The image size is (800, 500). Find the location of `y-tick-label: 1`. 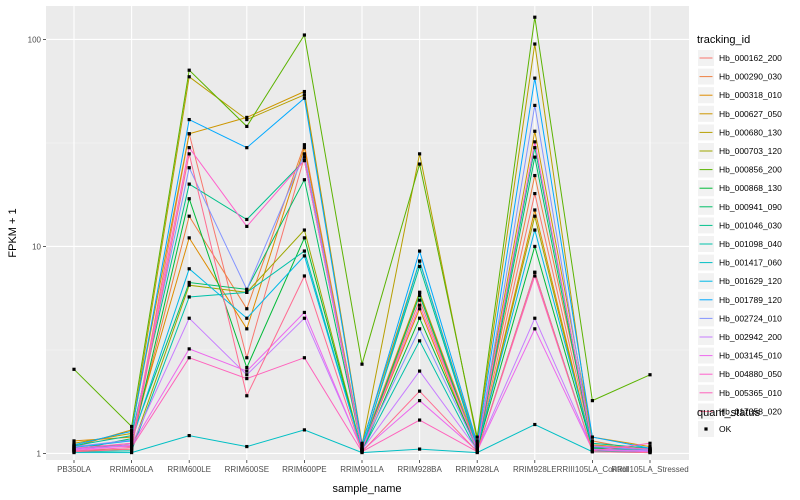

y-tick-label: 1 is located at coordinates (39, 453).